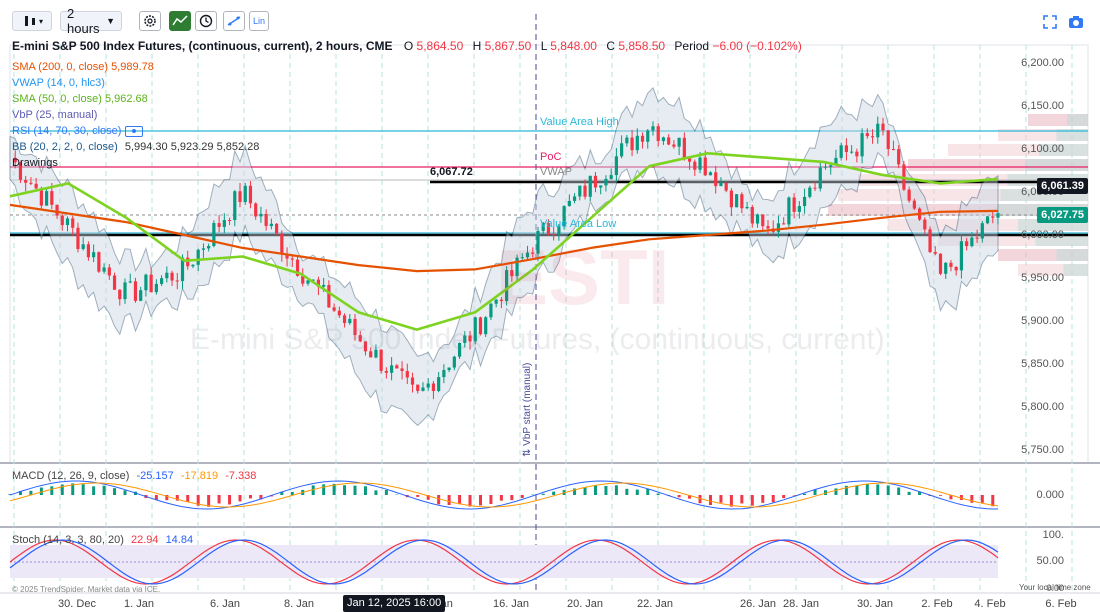 The height and width of the screenshot is (612, 1100). I want to click on stoch-tick: 0.00, so click(1055, 588).